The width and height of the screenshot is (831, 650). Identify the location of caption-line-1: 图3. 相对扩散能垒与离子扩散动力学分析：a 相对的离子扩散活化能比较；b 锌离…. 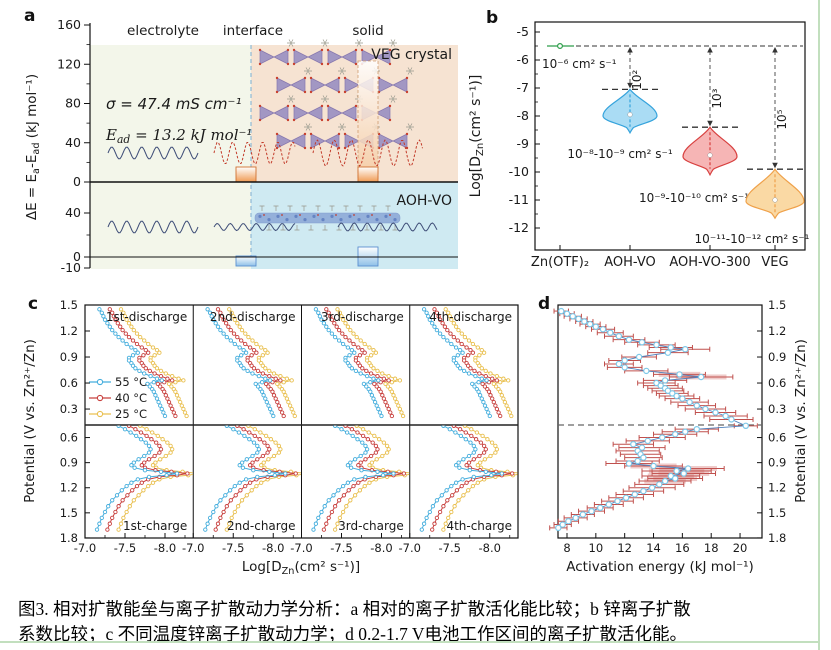
(354, 609).